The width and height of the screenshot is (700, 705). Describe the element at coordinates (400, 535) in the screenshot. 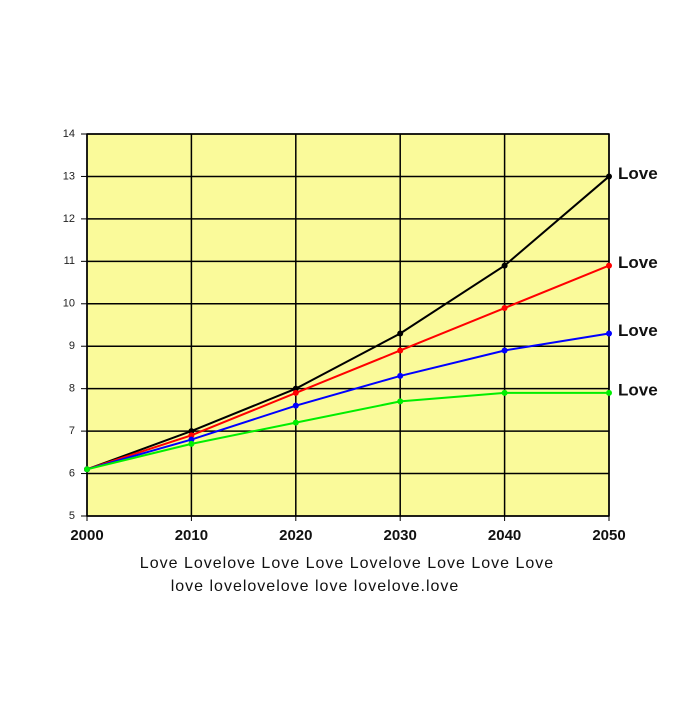

I see `x-tick-label: 2030` at that location.